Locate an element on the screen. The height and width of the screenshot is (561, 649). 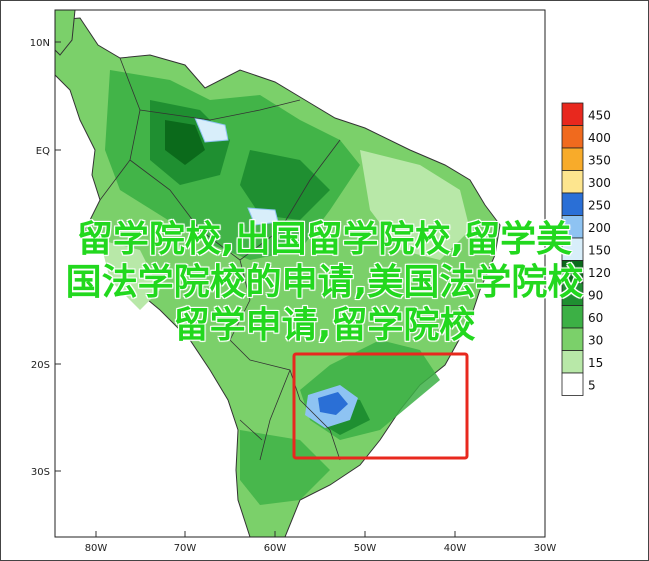
overlay-line-2: 国法学院校的申请,美国法学院校 is located at coordinates (324, 282).